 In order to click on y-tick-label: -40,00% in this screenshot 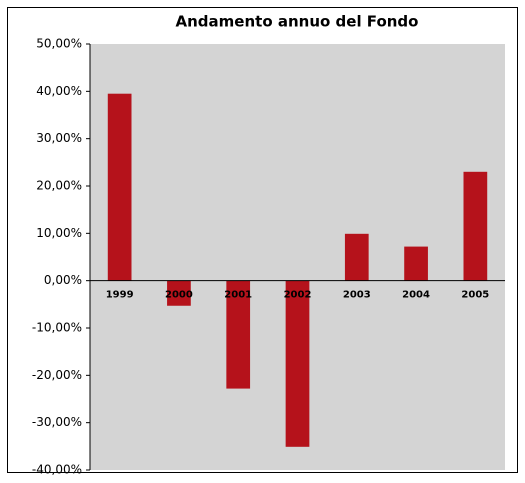, I will do `click(57, 470)`.